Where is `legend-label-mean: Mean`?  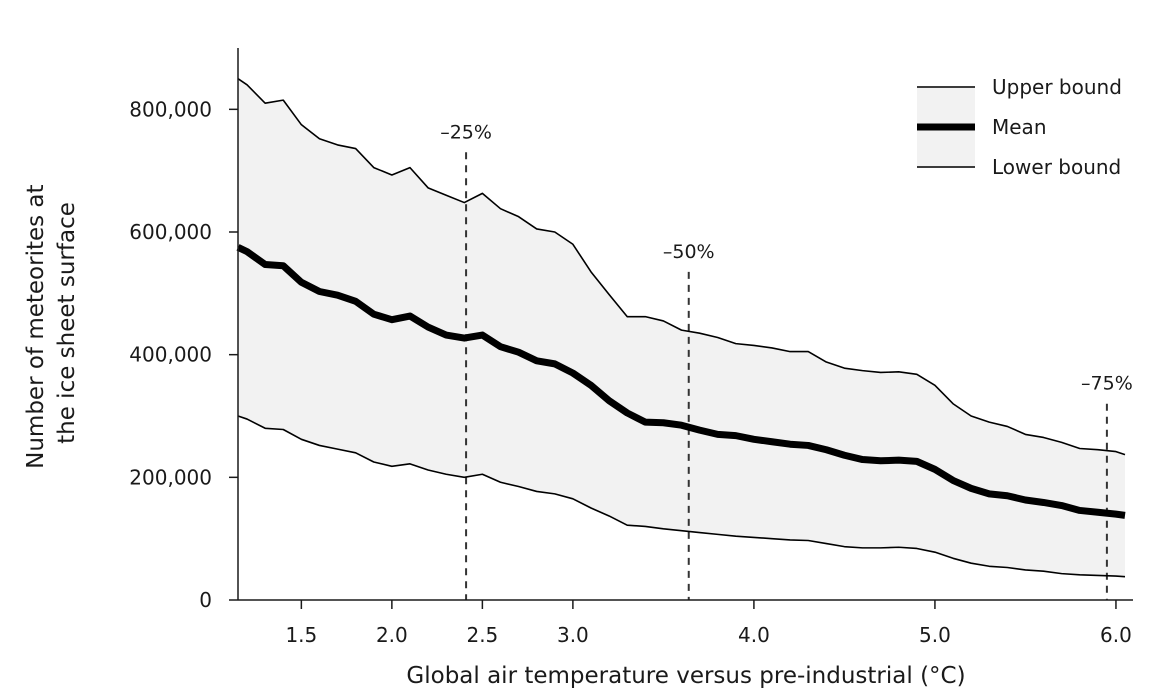 legend-label-mean: Mean is located at coordinates (1019, 127).